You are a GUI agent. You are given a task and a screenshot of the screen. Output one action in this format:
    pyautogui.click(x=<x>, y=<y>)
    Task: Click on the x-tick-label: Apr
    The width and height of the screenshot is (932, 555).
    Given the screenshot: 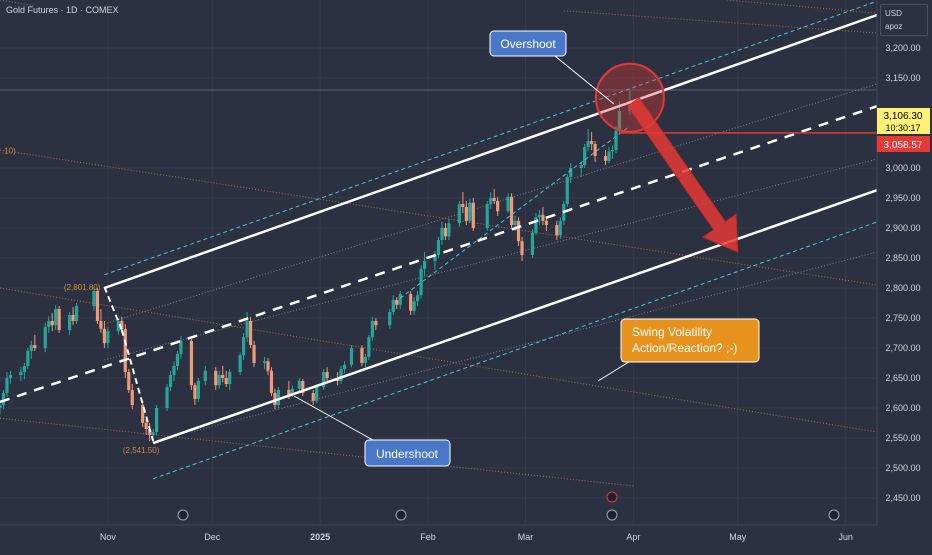 What is the action you would take?
    pyautogui.click(x=633, y=537)
    